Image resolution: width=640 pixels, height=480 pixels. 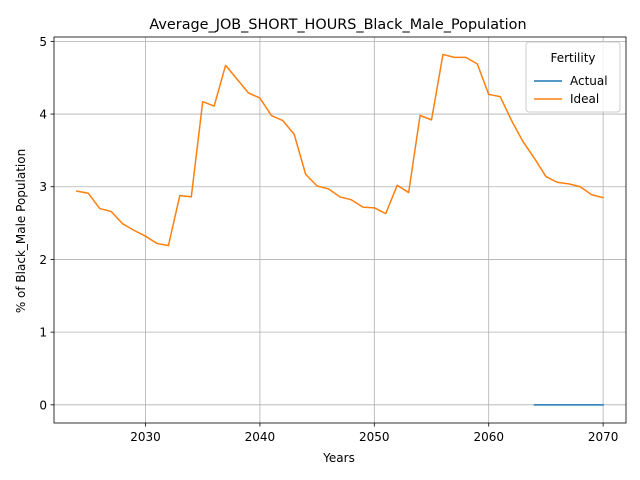 What do you see at coordinates (43, 187) in the screenshot?
I see `y-tick-label: 3` at bounding box center [43, 187].